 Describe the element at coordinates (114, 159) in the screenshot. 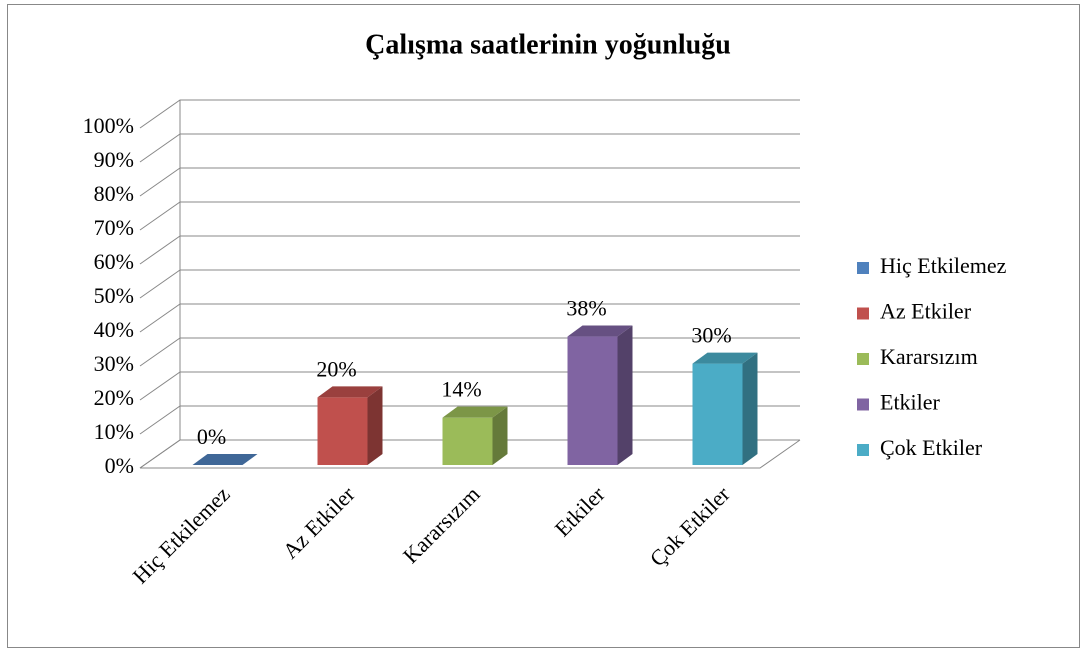

I see `y-tick-label: 90%` at that location.